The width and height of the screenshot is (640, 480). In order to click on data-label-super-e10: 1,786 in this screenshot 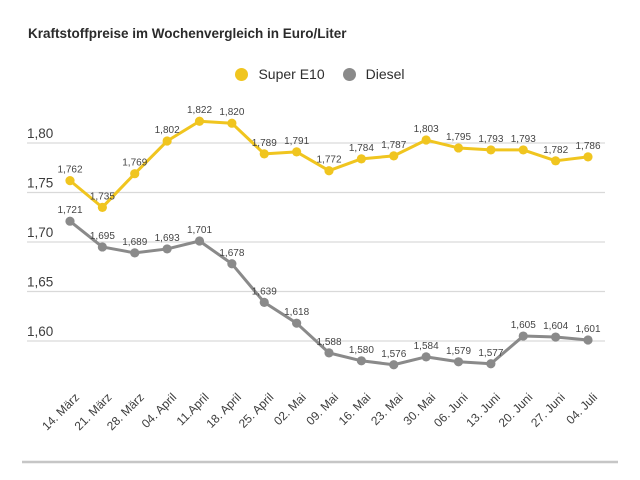, I will do `click(587, 146)`.